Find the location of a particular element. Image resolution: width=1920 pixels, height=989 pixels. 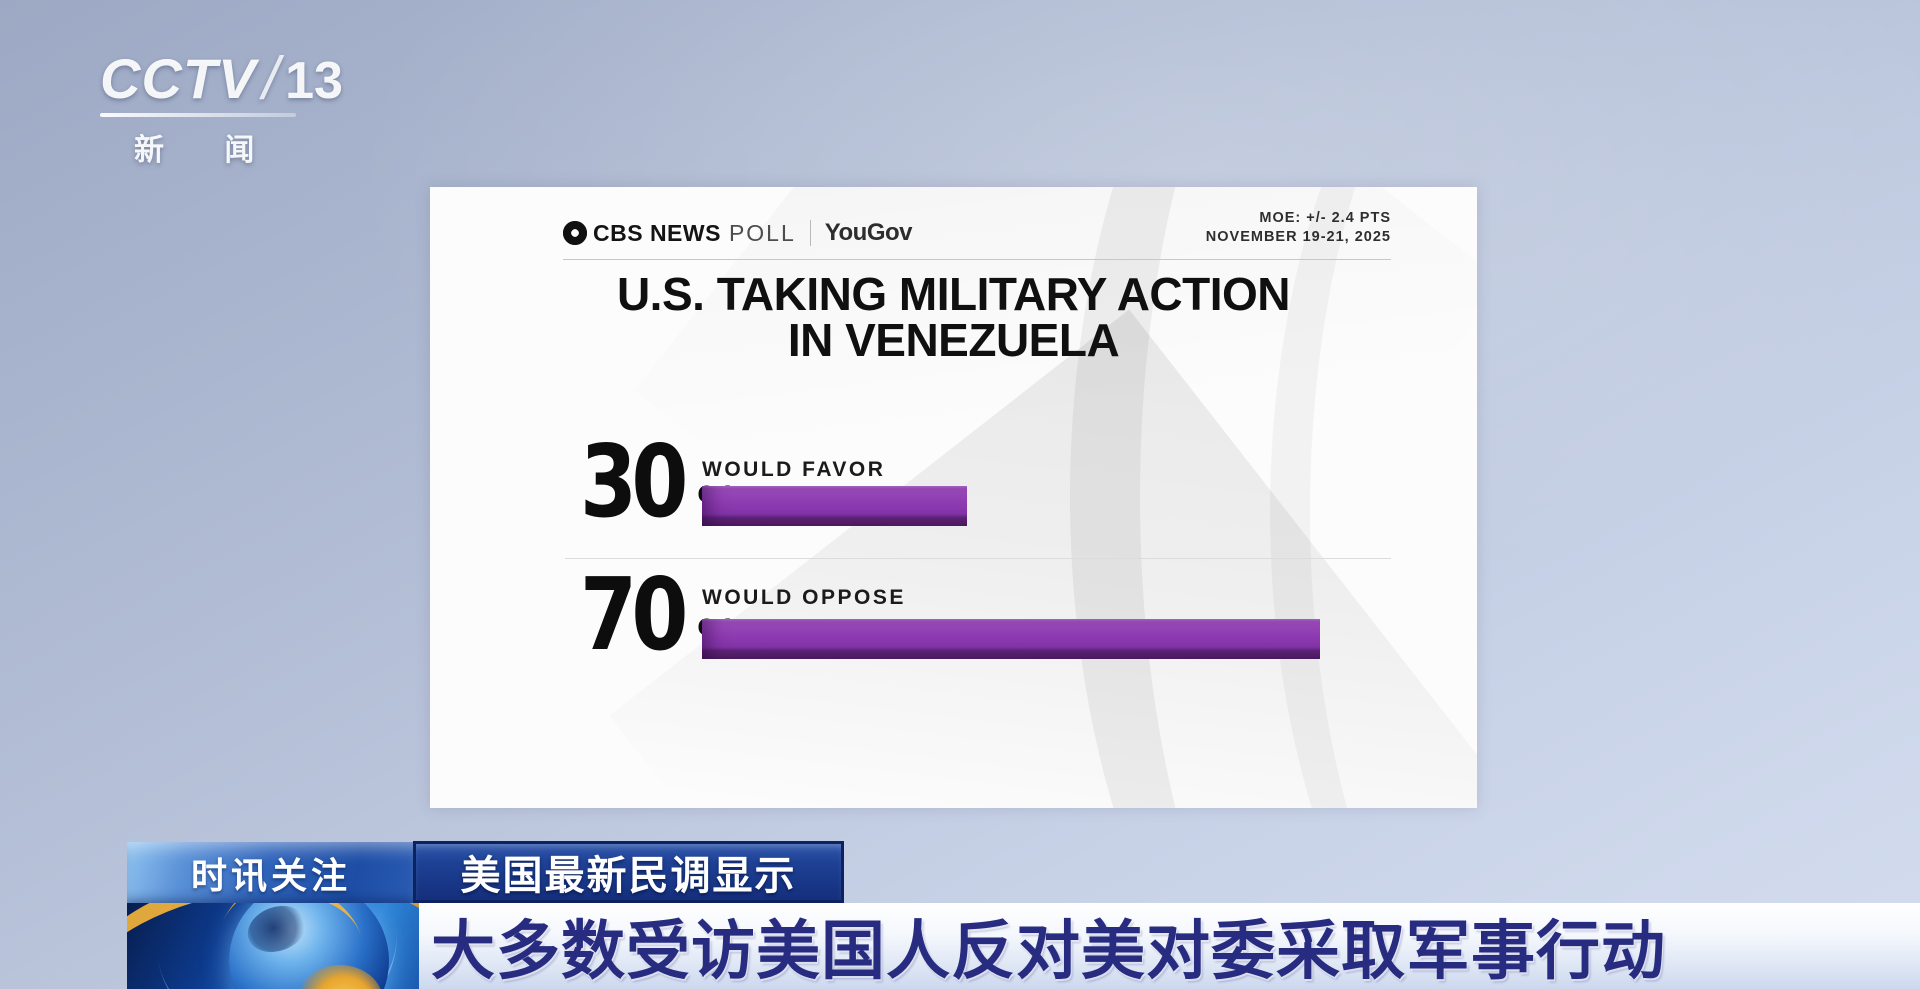

poll-title: U.S. TAKING MILITARY ACTION IN VENEZUELA is located at coordinates (953, 317).